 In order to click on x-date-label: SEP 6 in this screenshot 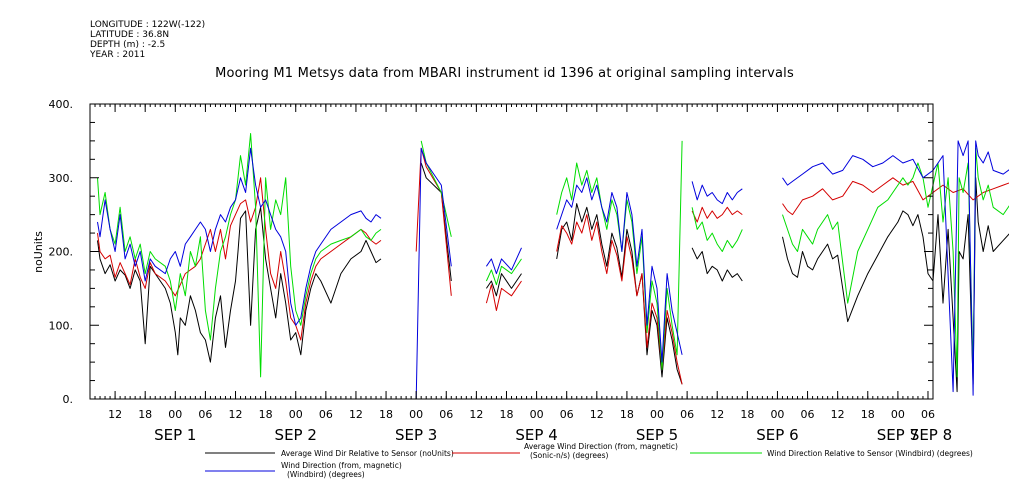, I will do `click(777, 435)`.